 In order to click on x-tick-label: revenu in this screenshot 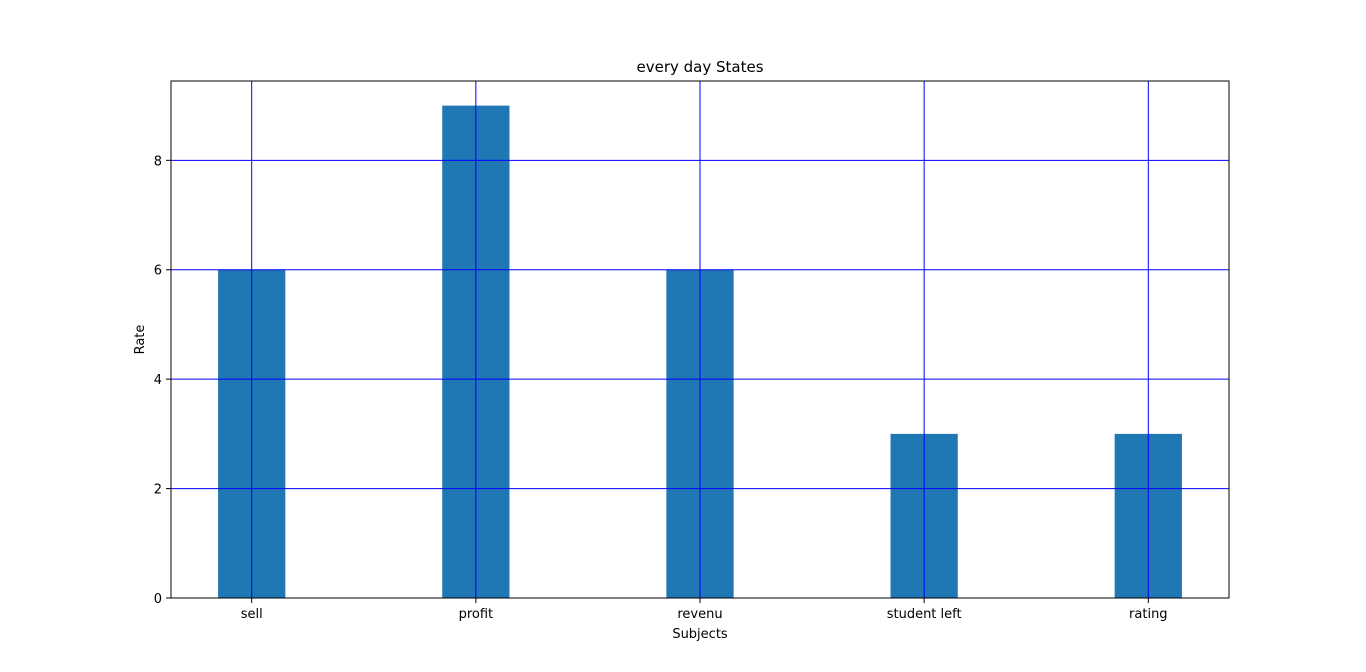, I will do `click(699, 614)`.